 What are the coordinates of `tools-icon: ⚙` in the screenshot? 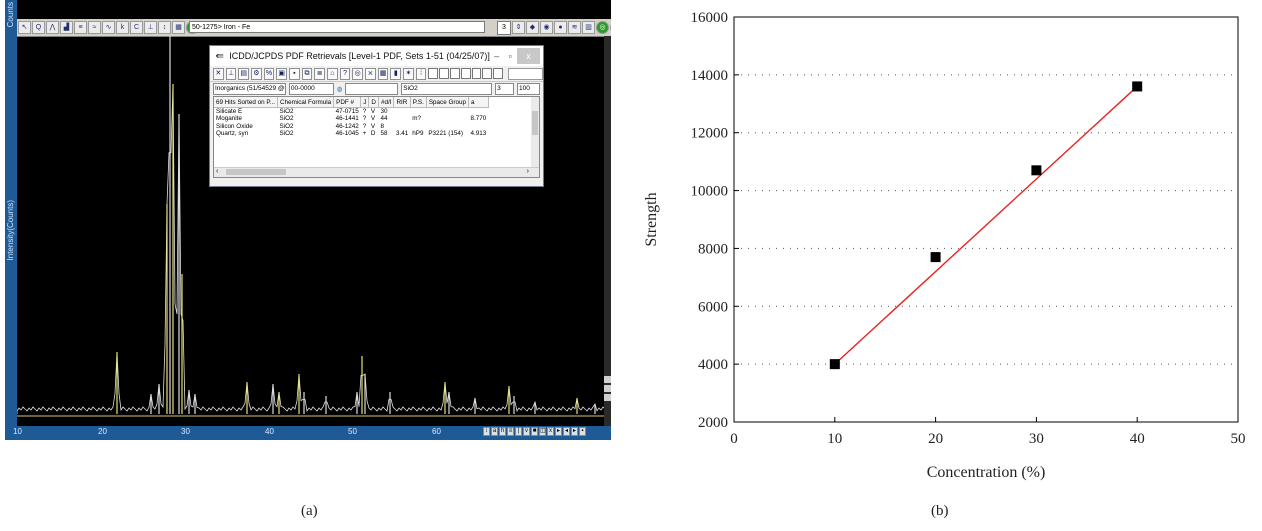 It's located at (256, 73).